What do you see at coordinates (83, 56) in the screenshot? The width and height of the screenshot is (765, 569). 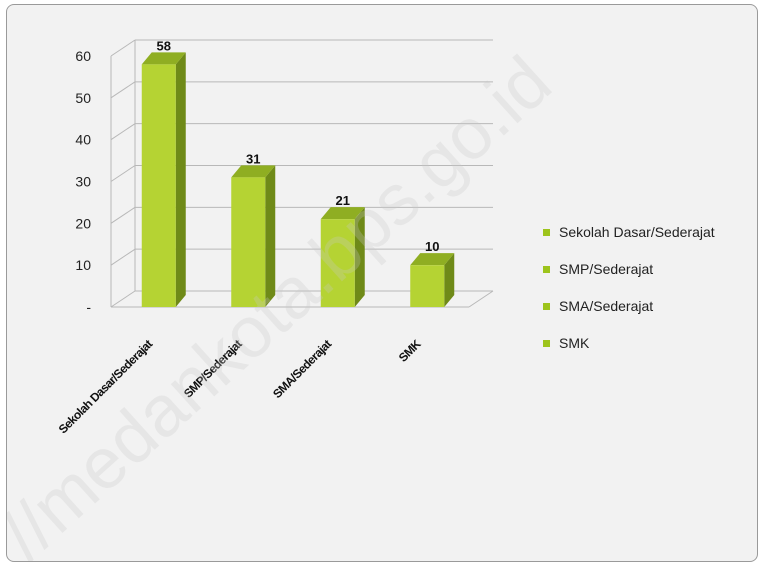 I see `y-tick-label: 60` at bounding box center [83, 56].